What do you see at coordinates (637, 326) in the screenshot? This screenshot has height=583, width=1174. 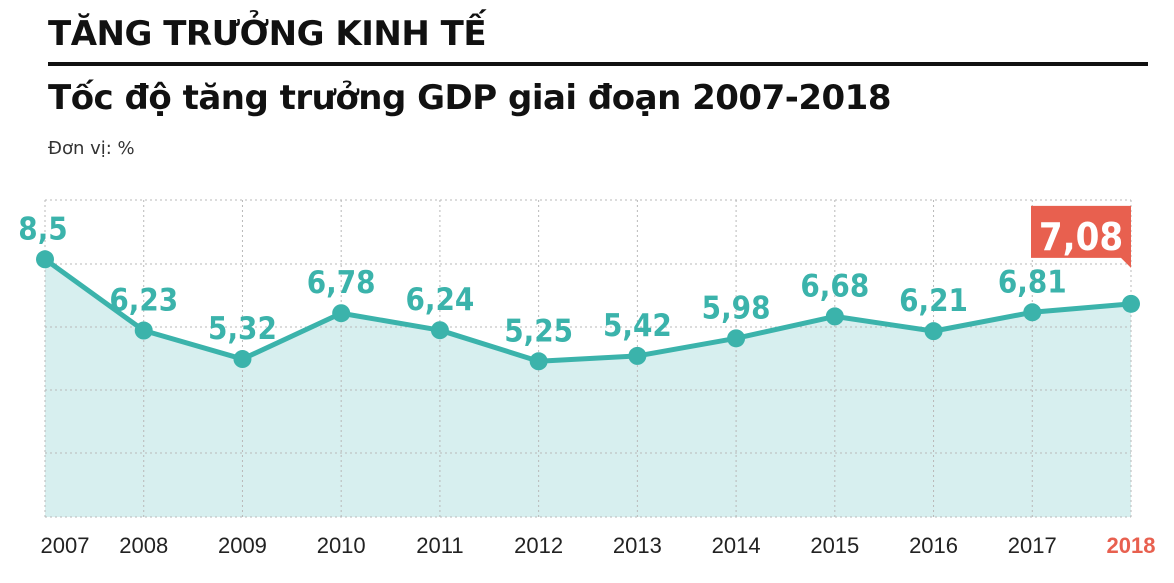 I see `data-label: 5,42` at bounding box center [637, 326].